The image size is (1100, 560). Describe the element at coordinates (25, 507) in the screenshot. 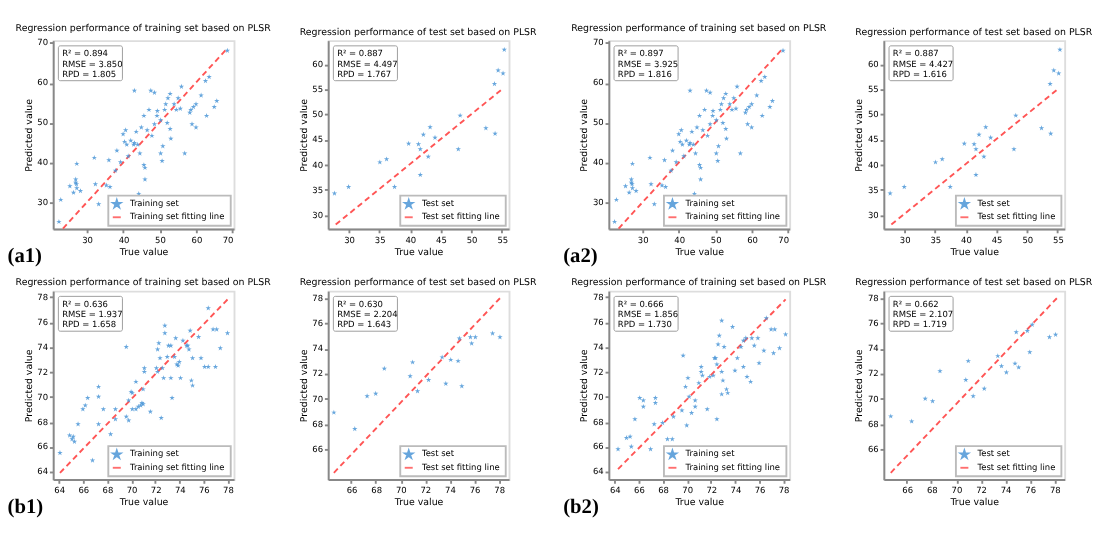

I see `text: (b1)` at that location.